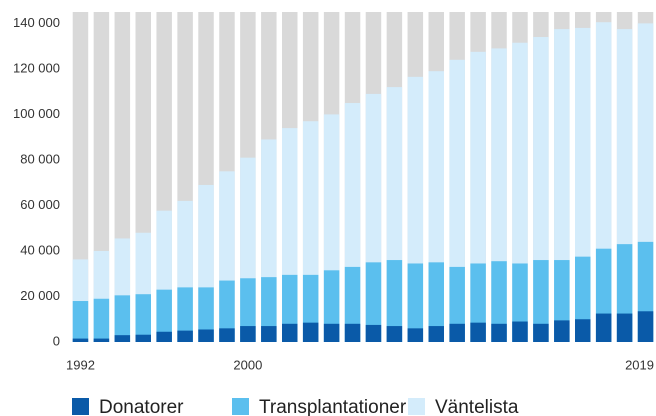 Image resolution: width=656 pixels, height=416 pixels. I want to click on legend: Donatorer Transplantationer Väntelista, so click(295, 406).